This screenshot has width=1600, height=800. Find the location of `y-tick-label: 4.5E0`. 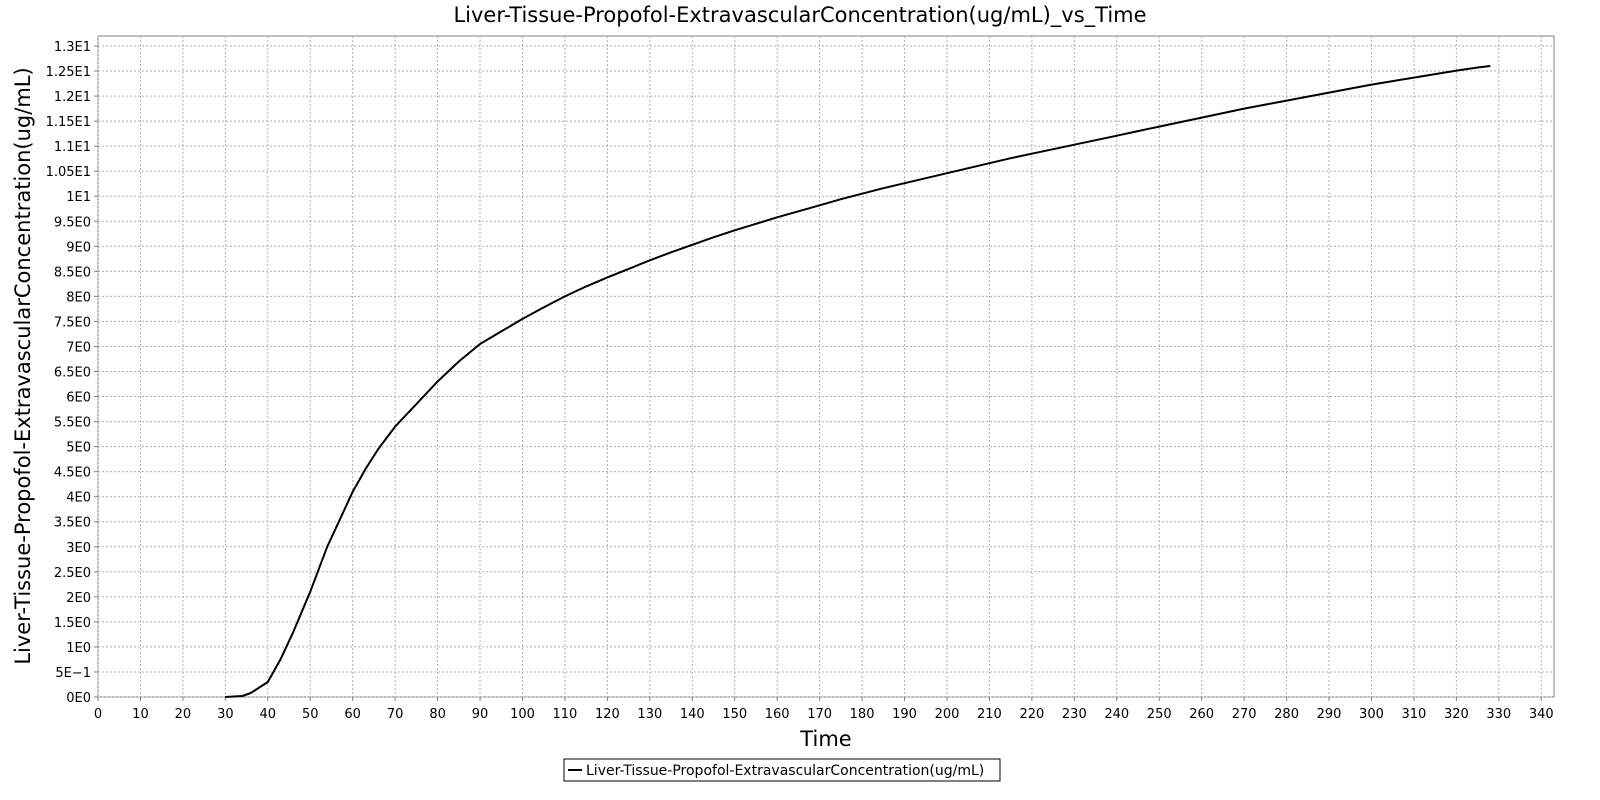

y-tick-label: 4.5E0 is located at coordinates (72, 473).